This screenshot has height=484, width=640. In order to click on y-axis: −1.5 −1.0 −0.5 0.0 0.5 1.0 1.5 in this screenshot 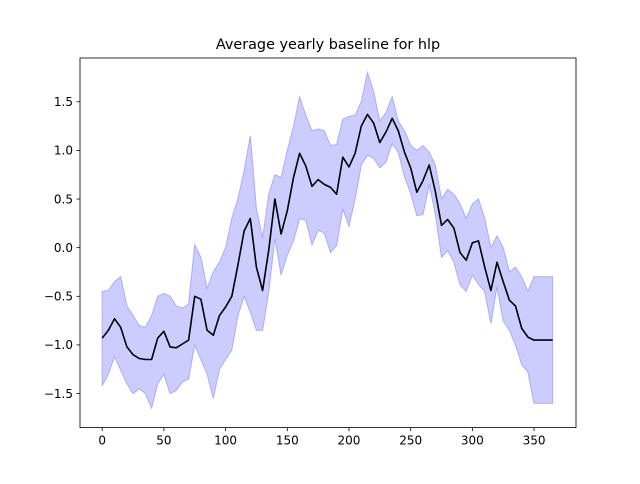, I will do `click(62, 248)`.